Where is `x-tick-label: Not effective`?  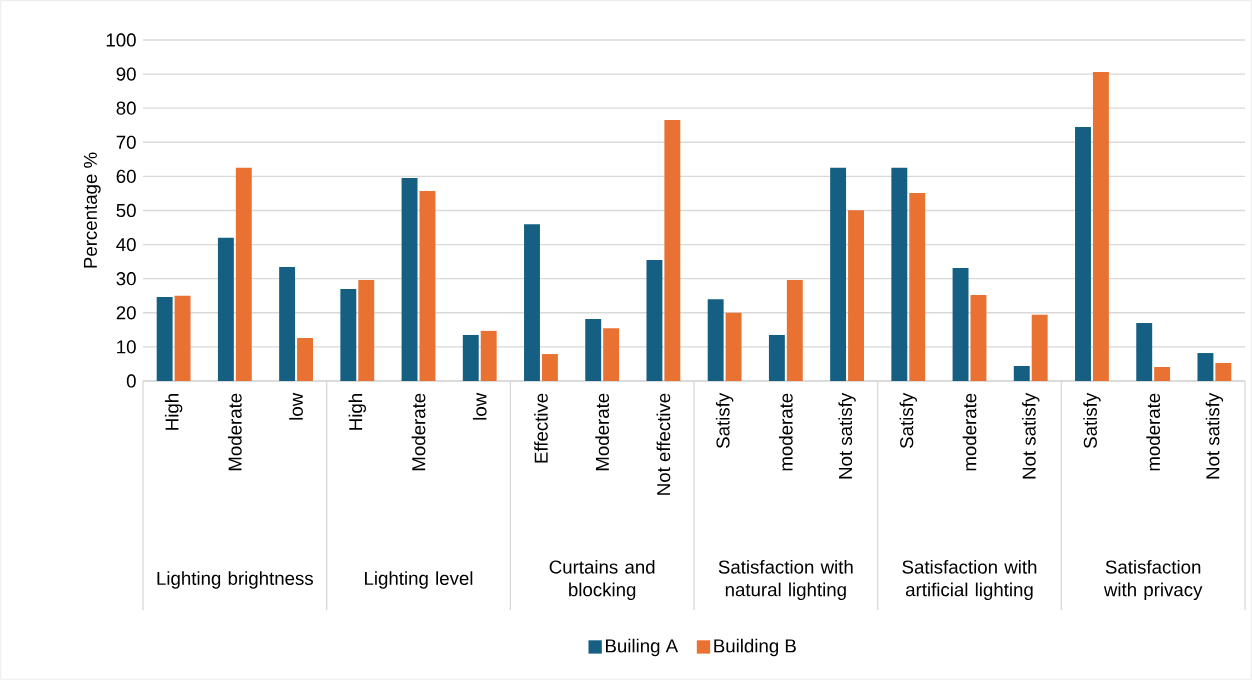 x-tick-label: Not effective is located at coordinates (663, 444).